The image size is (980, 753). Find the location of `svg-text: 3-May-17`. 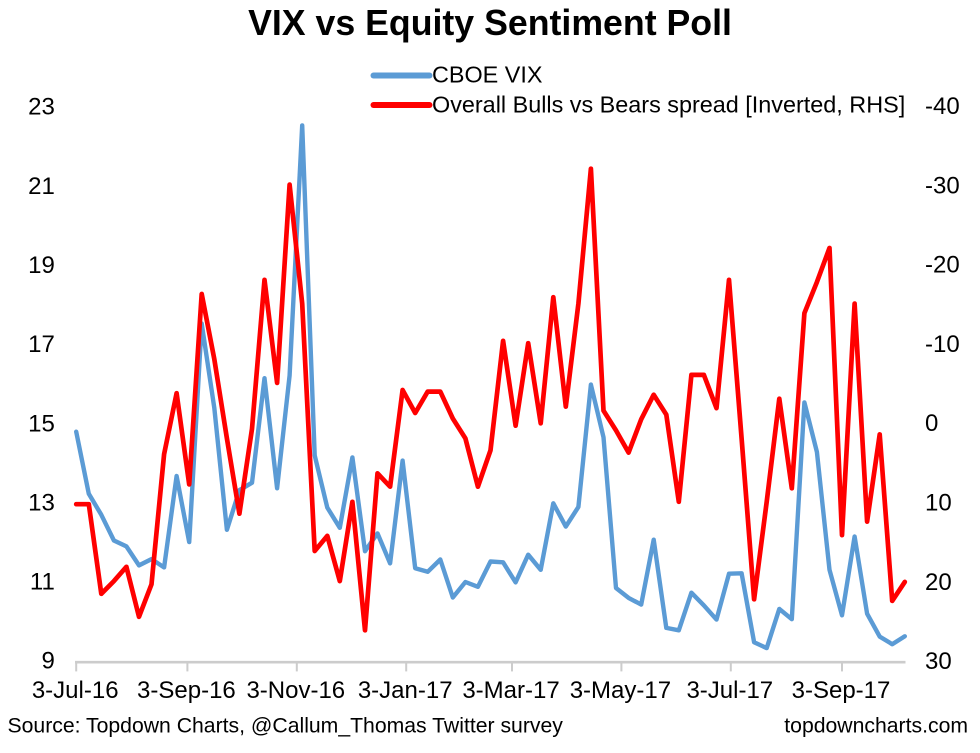

svg-text: 3-May-17 is located at coordinates (620, 690).